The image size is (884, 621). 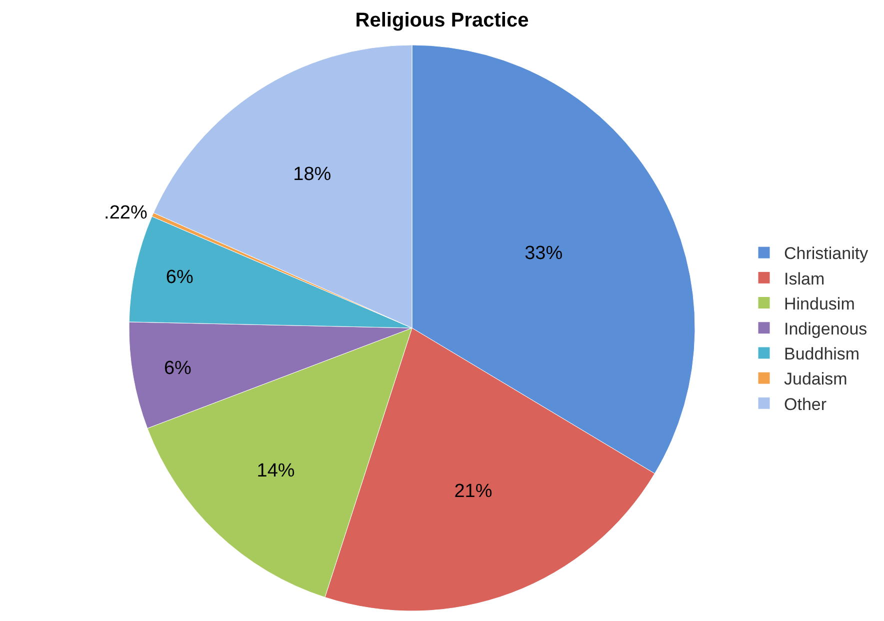 I want to click on legend-label: Buddhism, so click(x=822, y=354).